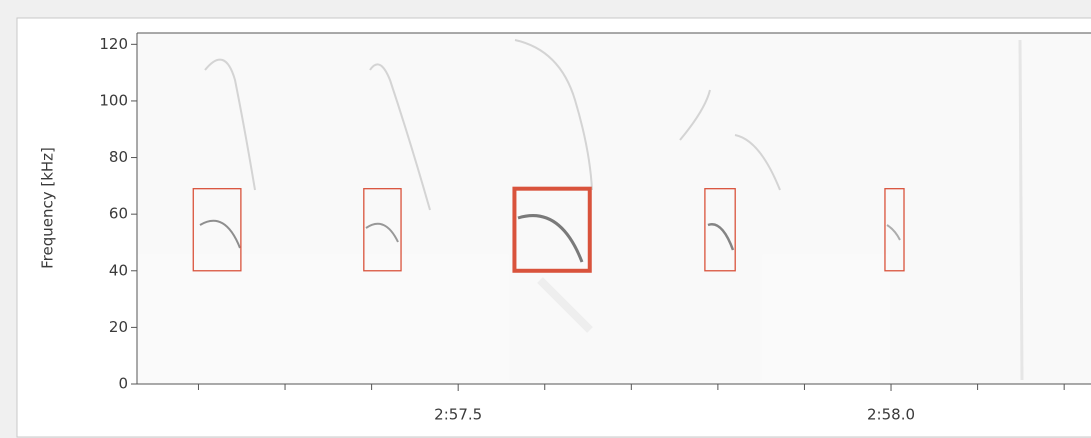 This screenshot has width=1091, height=438. What do you see at coordinates (123, 384) in the screenshot?
I see `y-tick-label: 0` at bounding box center [123, 384].